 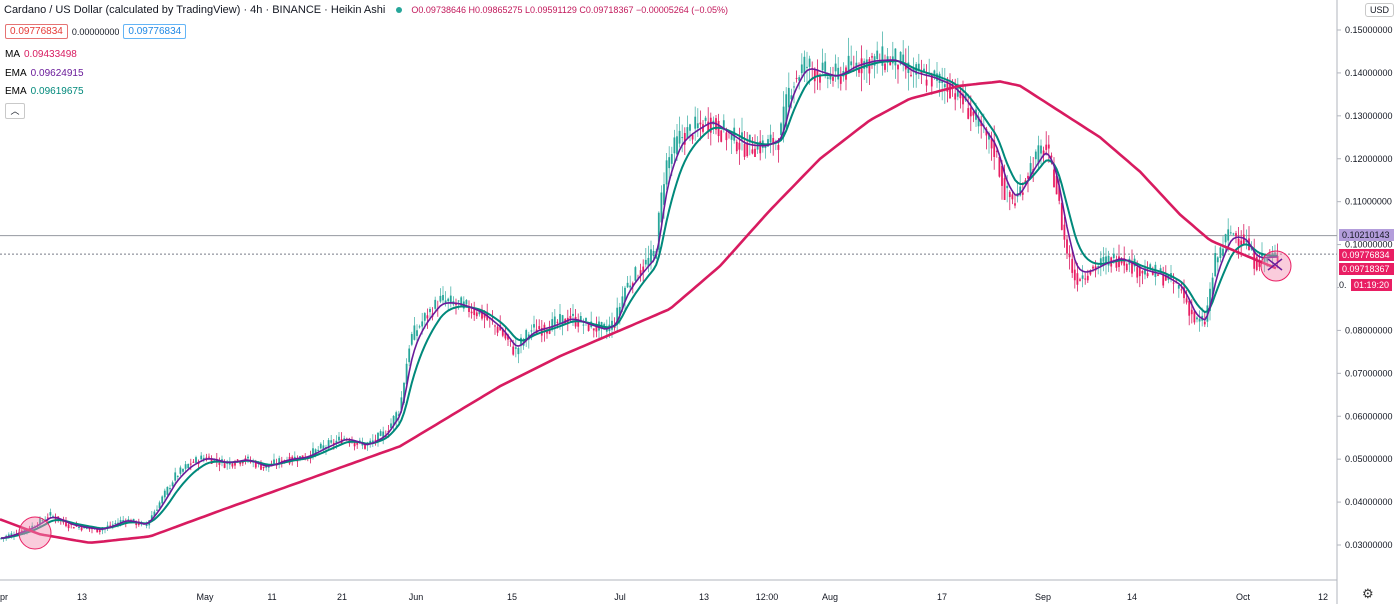 I want to click on hidden-edge-label: 0., so click(x=1343, y=285).